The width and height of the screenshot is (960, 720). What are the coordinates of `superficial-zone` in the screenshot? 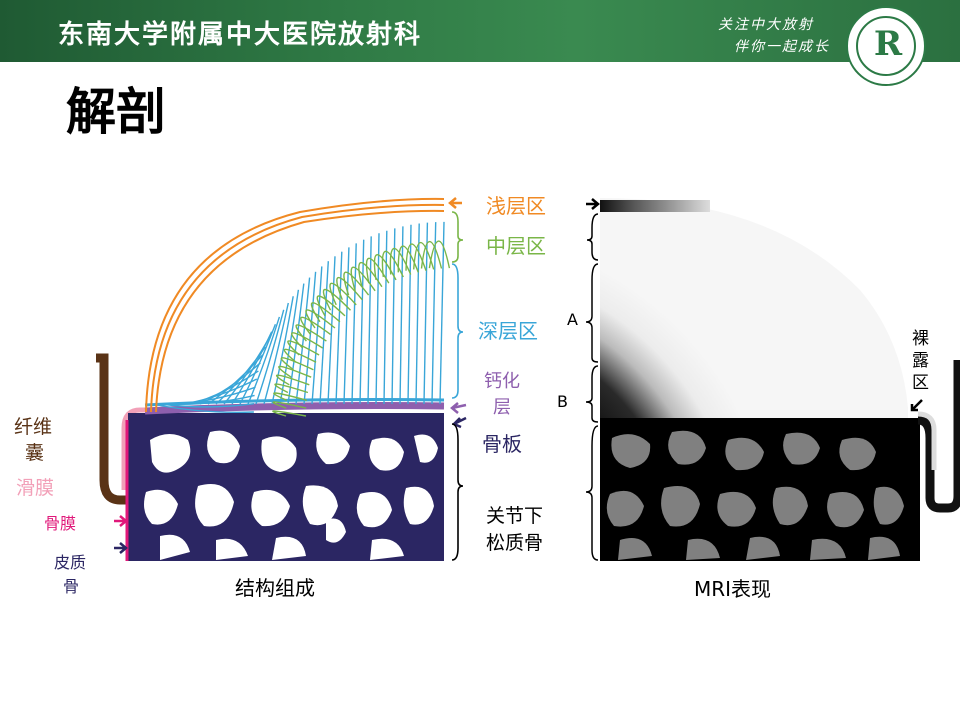 It's located at (295, 305).